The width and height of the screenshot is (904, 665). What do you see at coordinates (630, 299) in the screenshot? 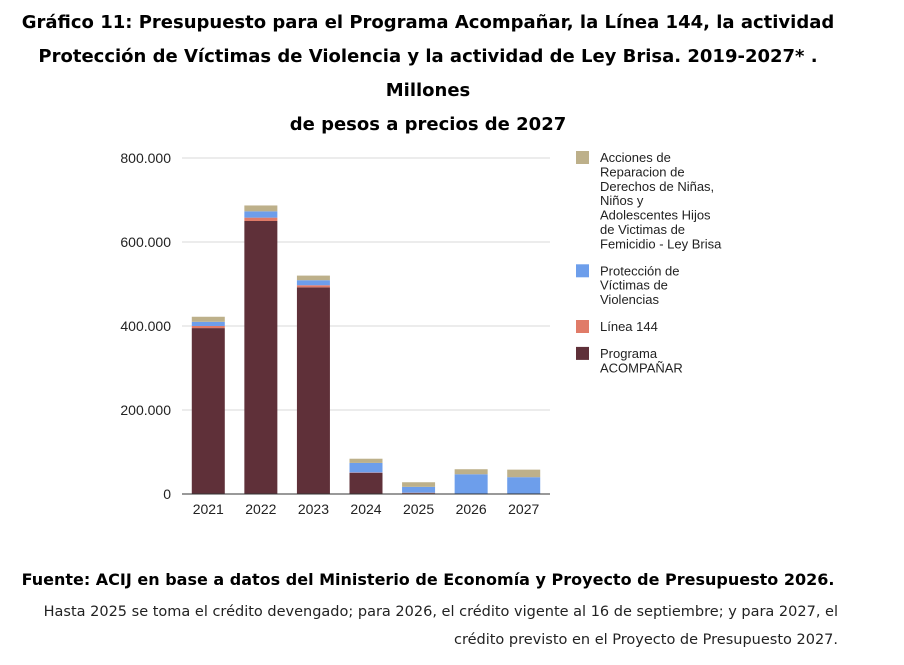
I see `legend-label: Violencias` at bounding box center [630, 299].